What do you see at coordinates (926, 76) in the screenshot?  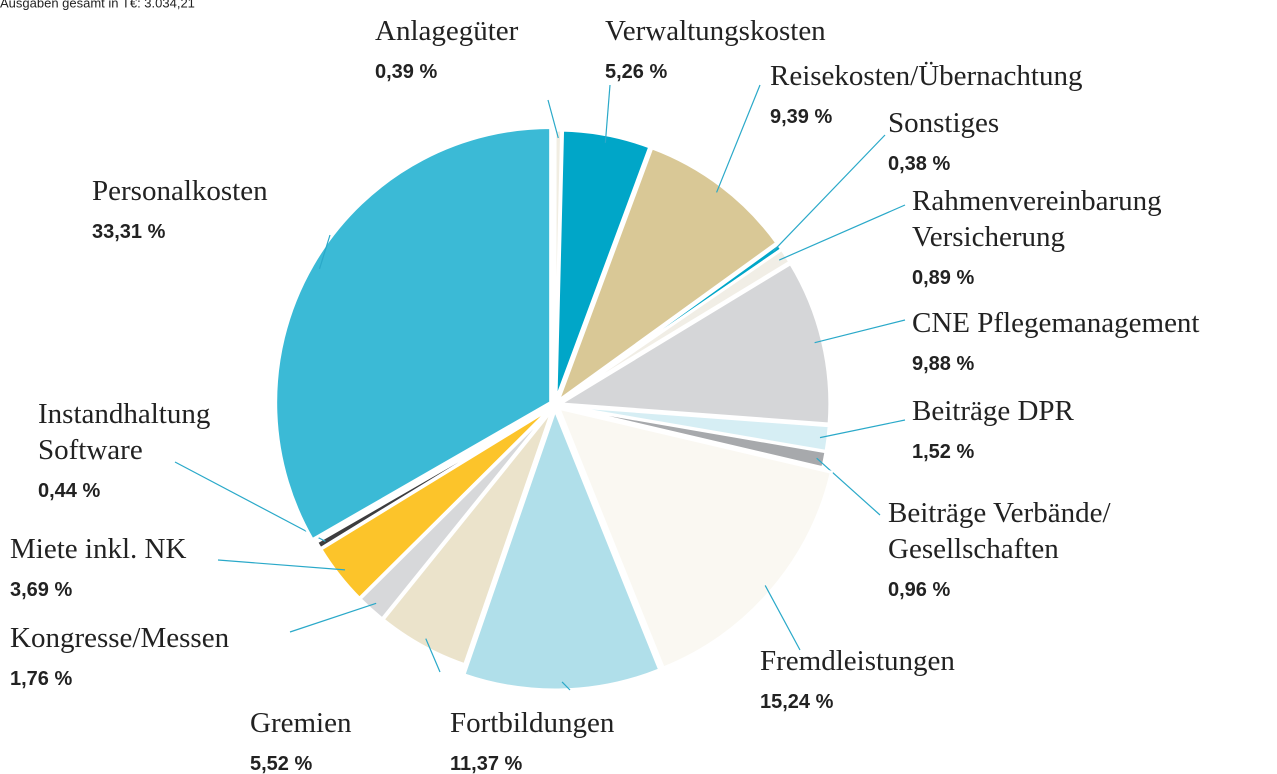 I see `slice-label: Reisekosten/Übernachtung` at bounding box center [926, 76].